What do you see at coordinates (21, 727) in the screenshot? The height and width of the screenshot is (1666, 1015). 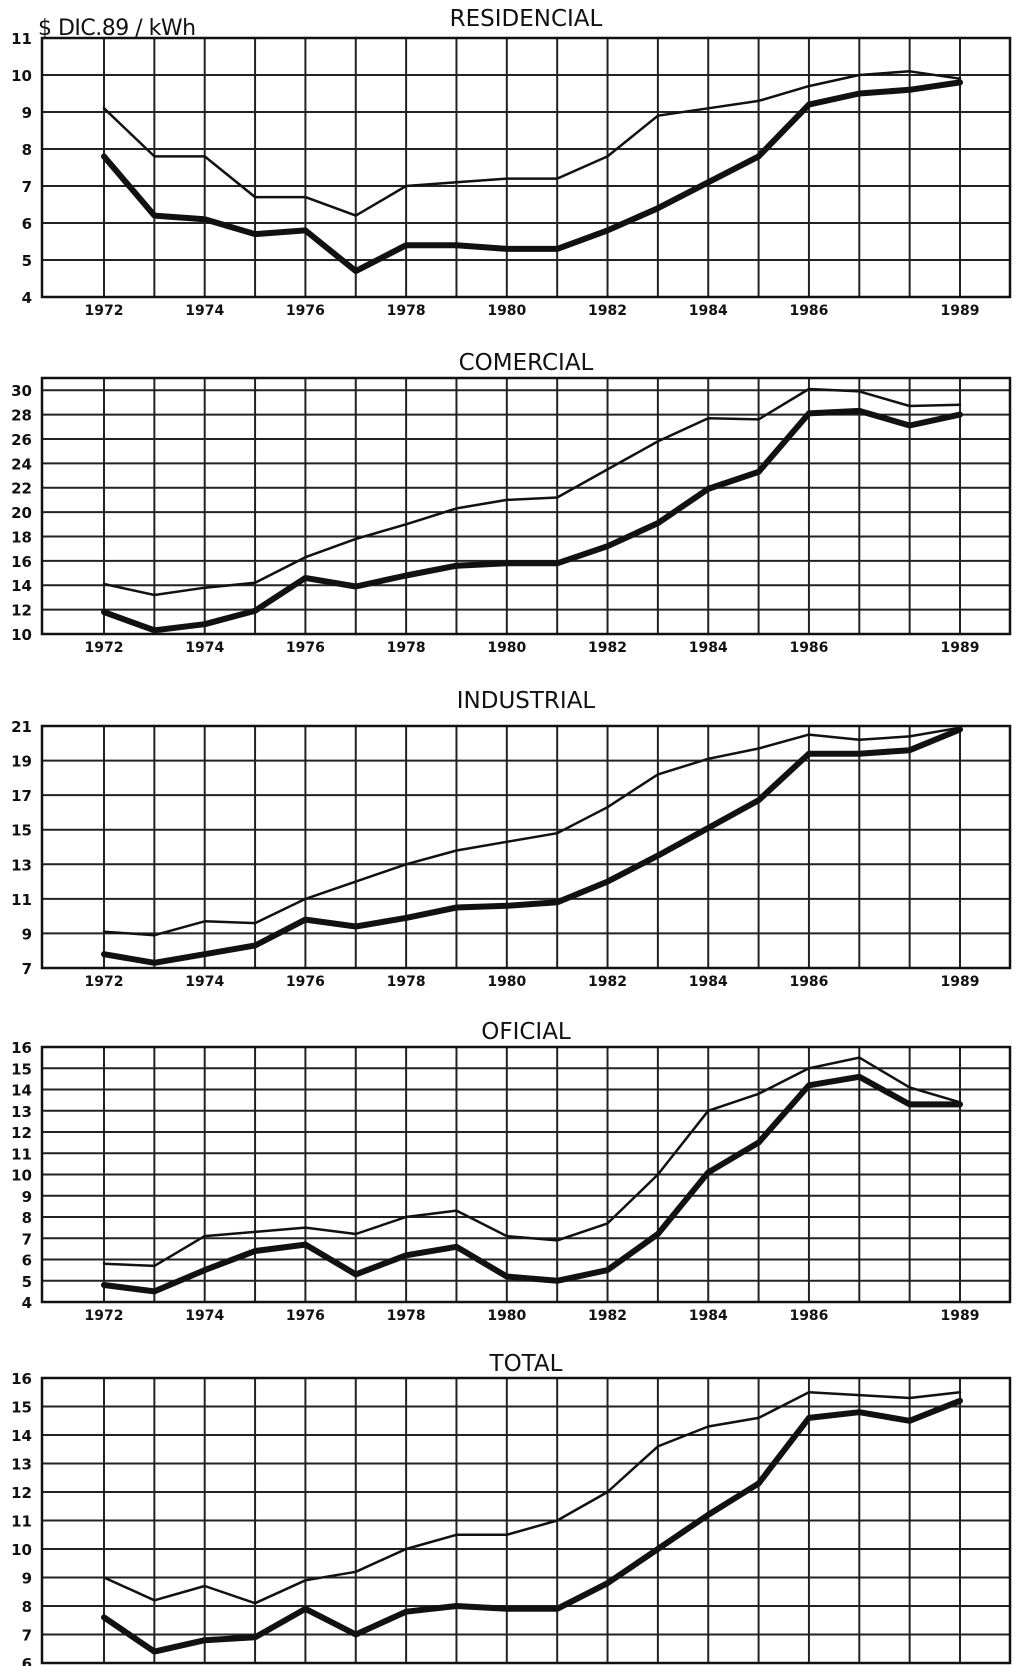 I see `y-tick-label: 21` at bounding box center [21, 727].